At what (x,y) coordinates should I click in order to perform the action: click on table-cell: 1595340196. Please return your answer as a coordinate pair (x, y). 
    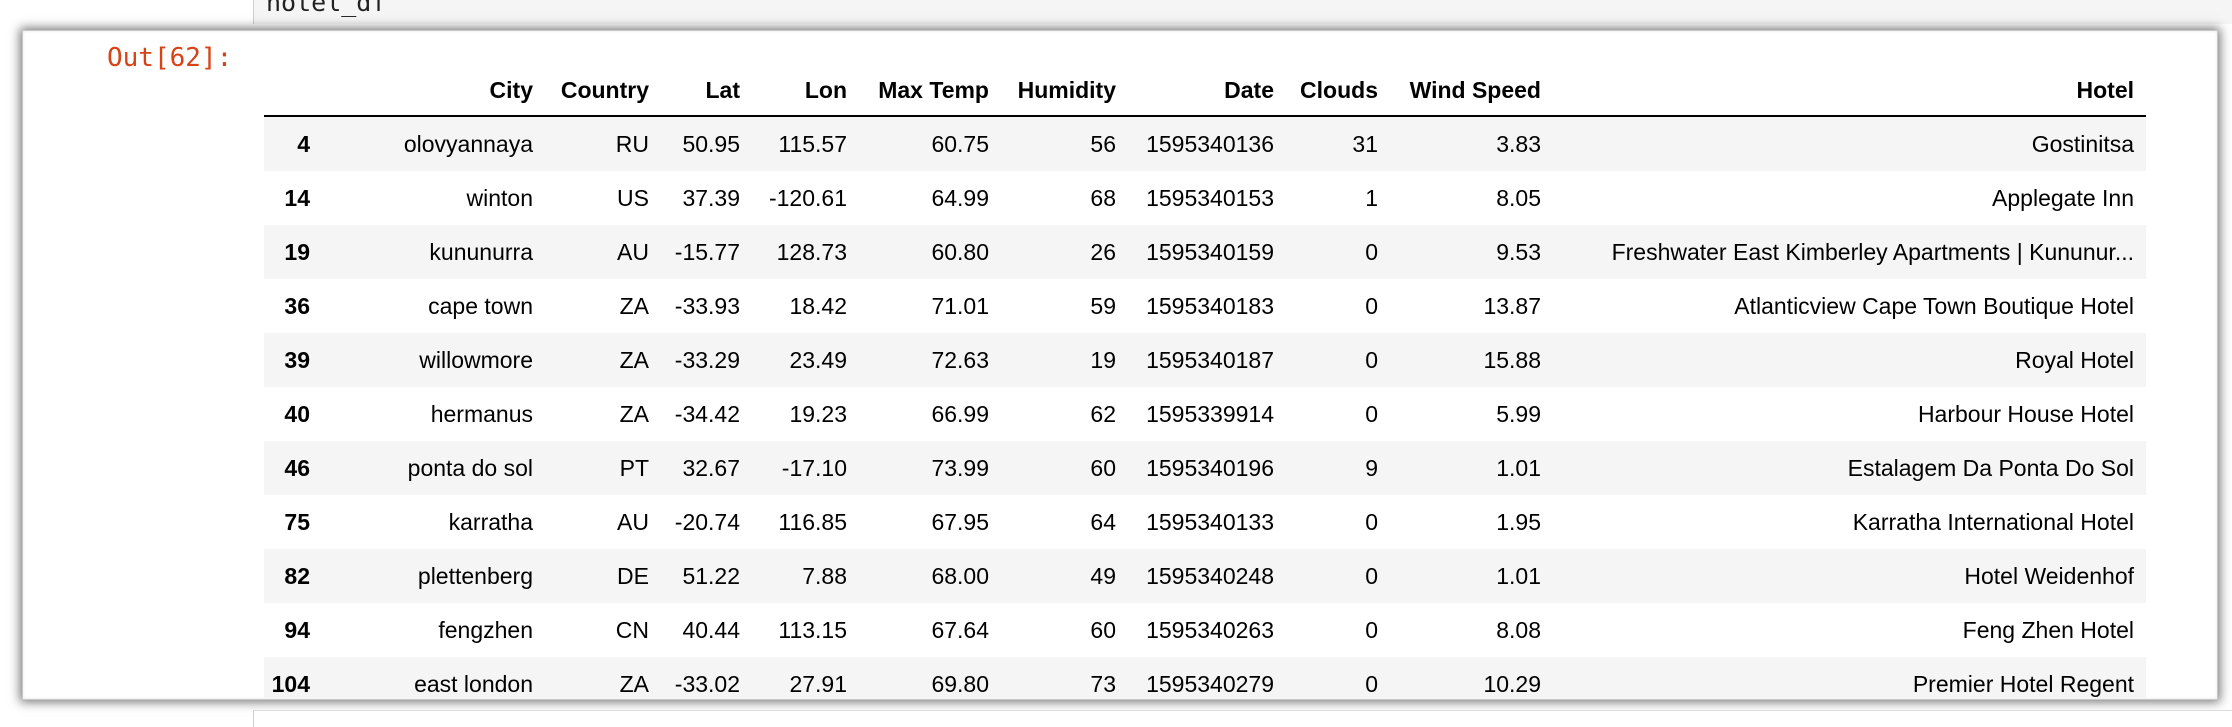
    Looking at the image, I should click on (1210, 467).